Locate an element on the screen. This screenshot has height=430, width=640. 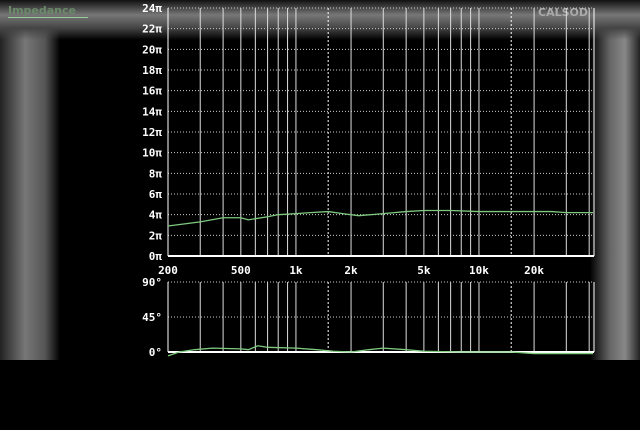
monitor-bezel-top is located at coordinates (320, 20).